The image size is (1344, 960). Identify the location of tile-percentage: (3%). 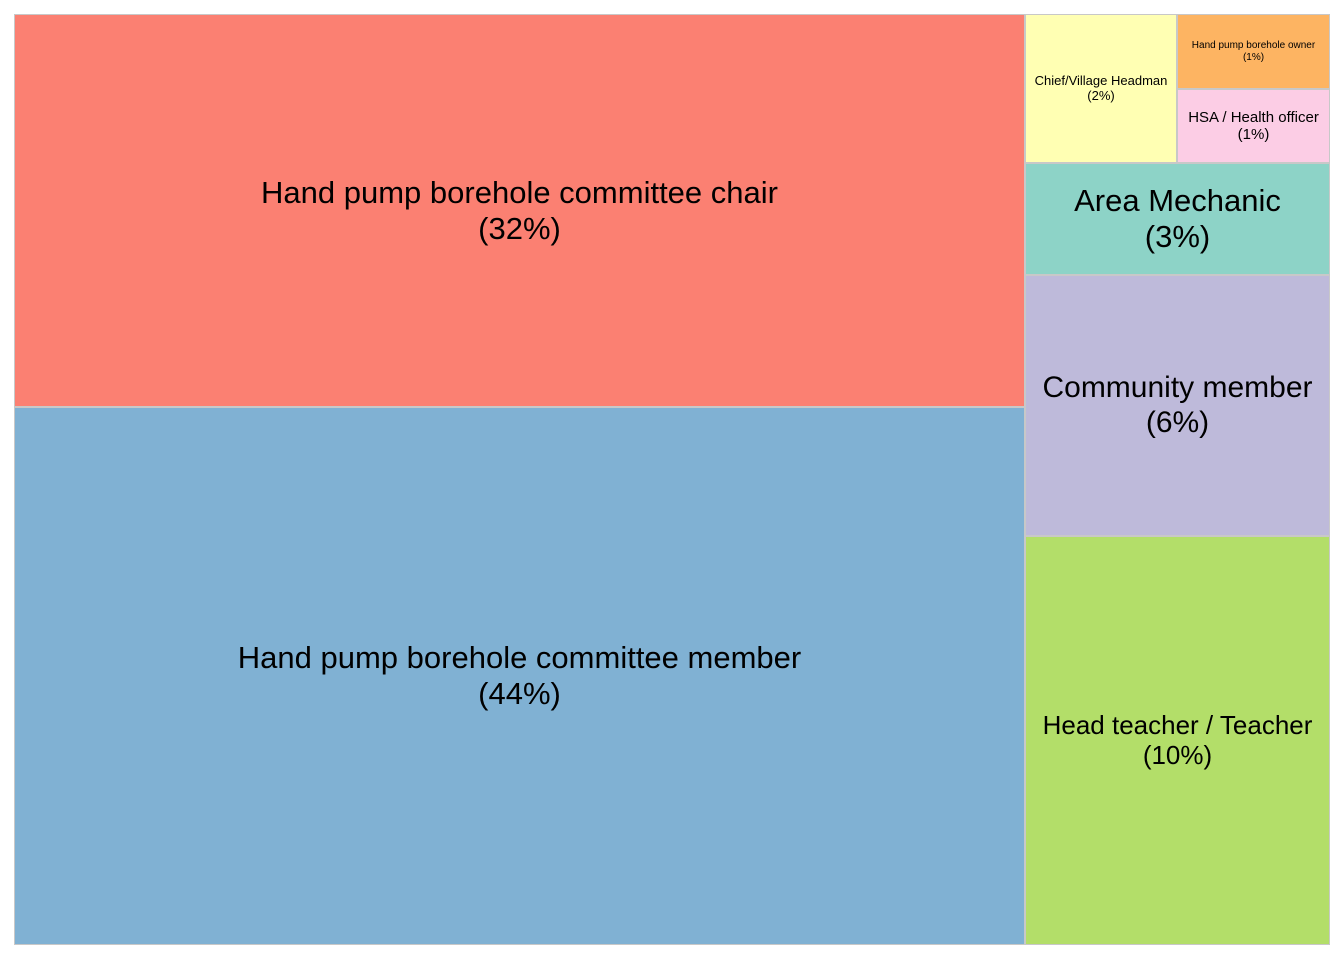
(1177, 236).